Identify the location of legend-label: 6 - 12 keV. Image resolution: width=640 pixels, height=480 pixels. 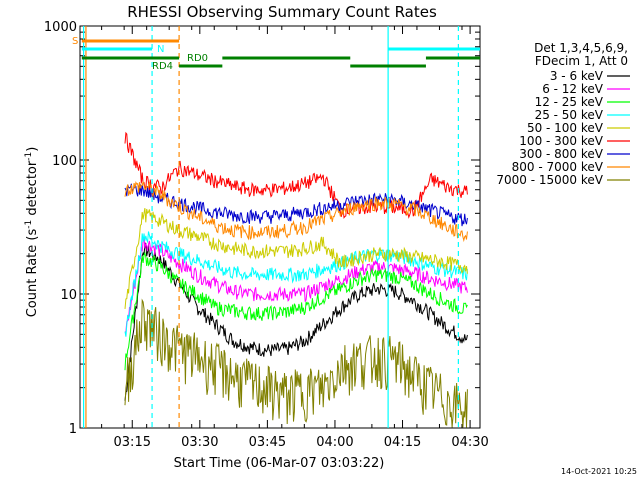
(573, 89).